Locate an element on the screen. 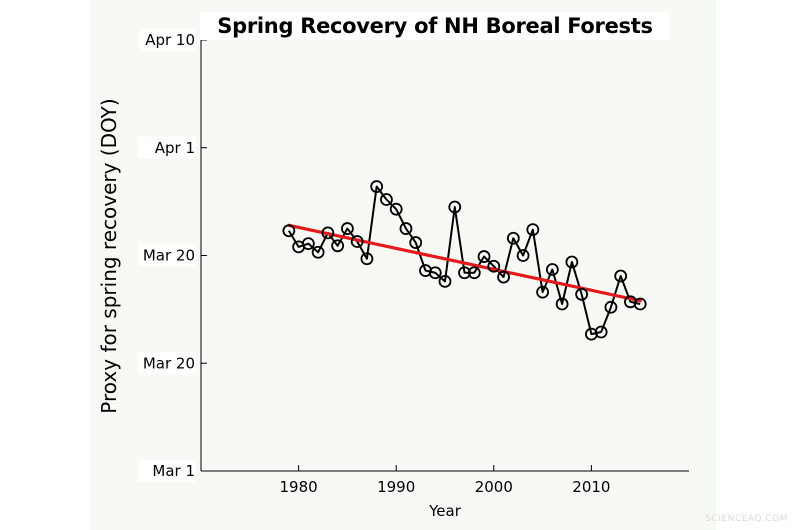  y-axis-label: Proxy for spring recovery (DOY) is located at coordinates (109, 255).